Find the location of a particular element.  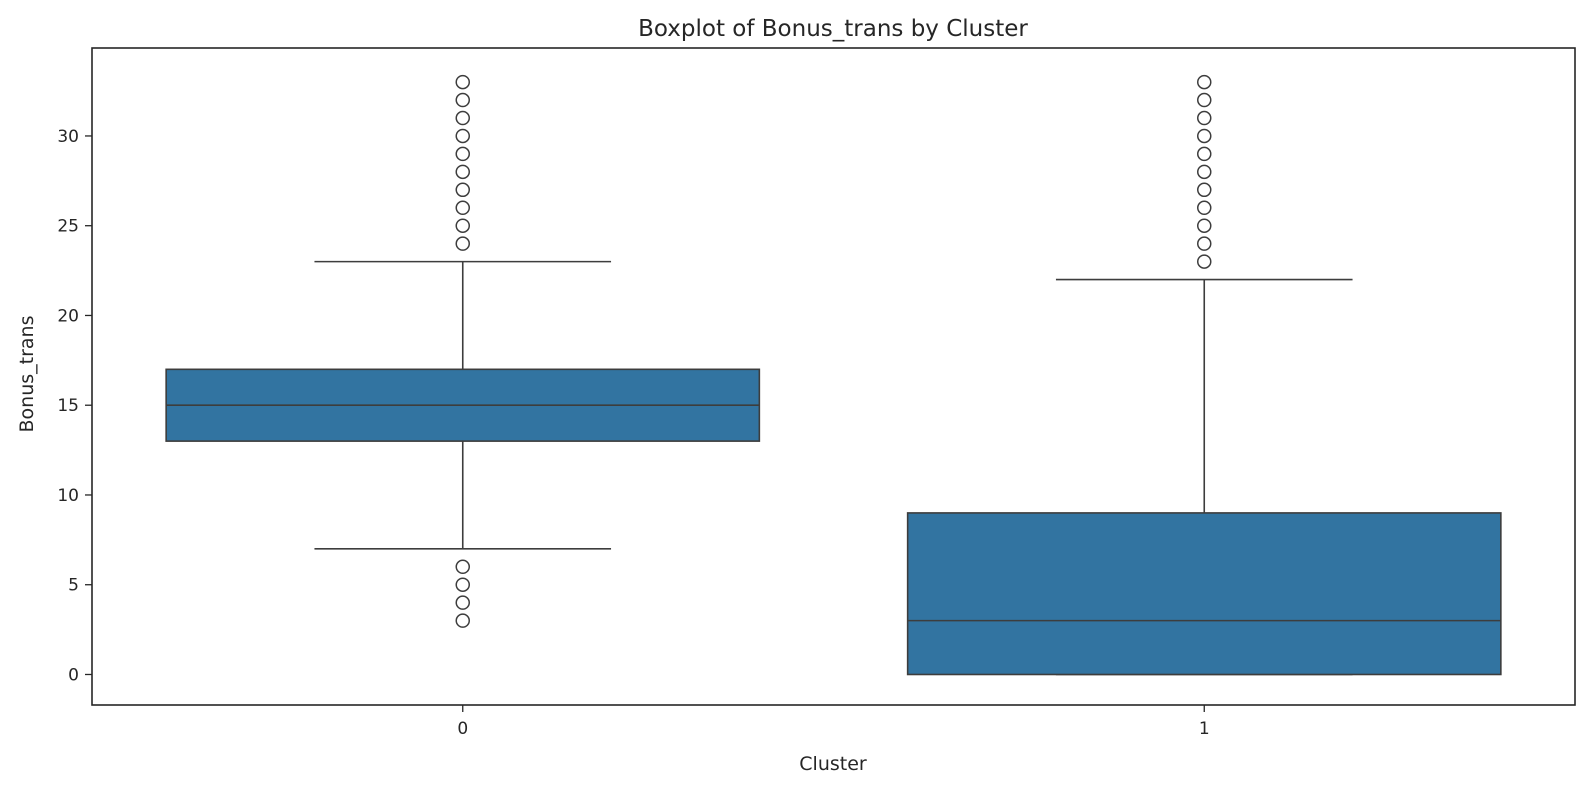

y-tick-label: 0 is located at coordinates (73, 675).